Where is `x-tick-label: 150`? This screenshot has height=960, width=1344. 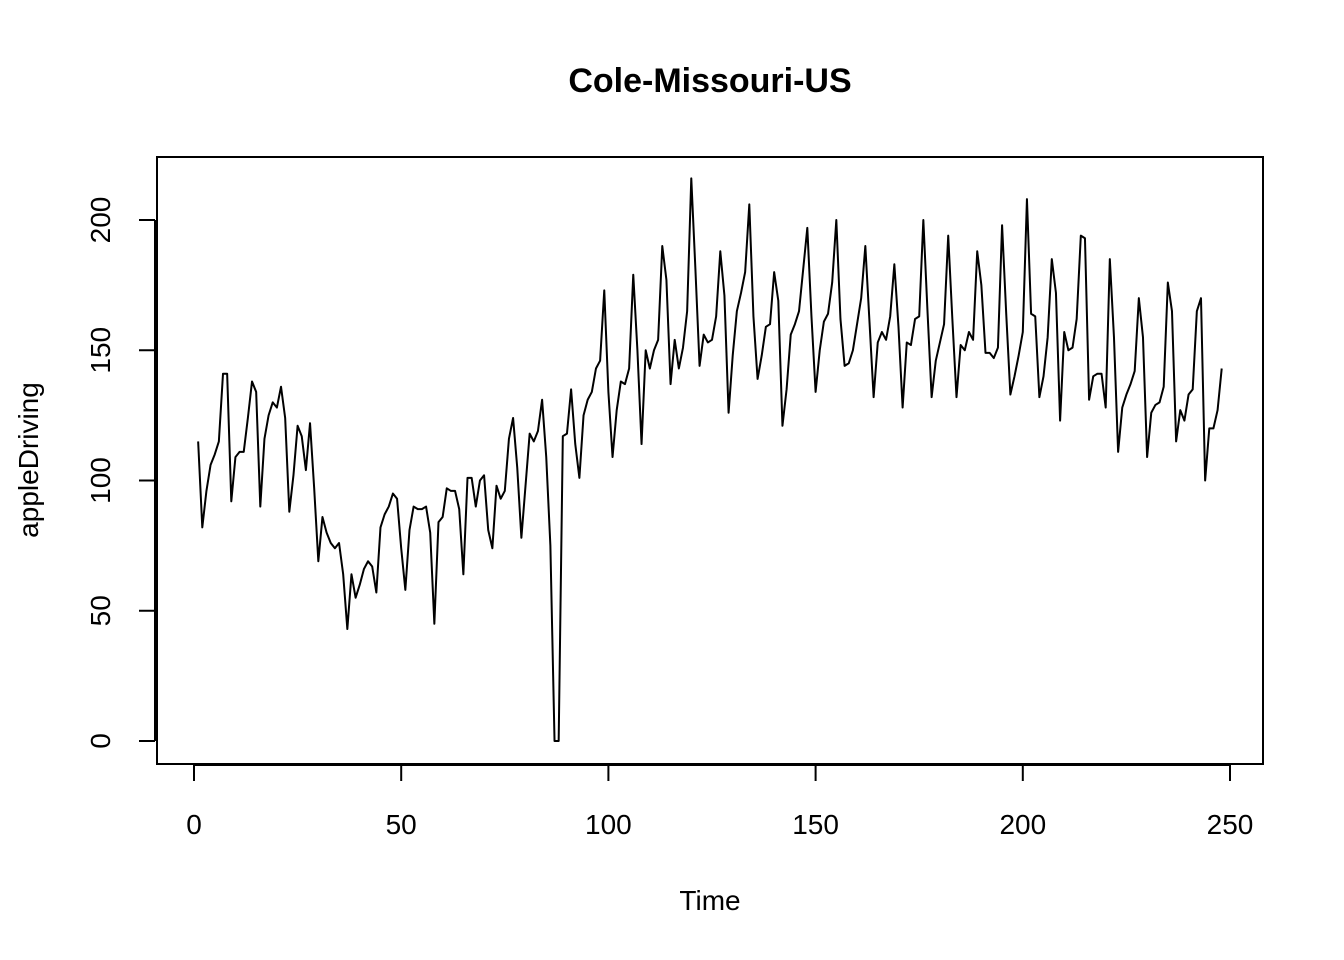
x-tick-label: 150 is located at coordinates (815, 824).